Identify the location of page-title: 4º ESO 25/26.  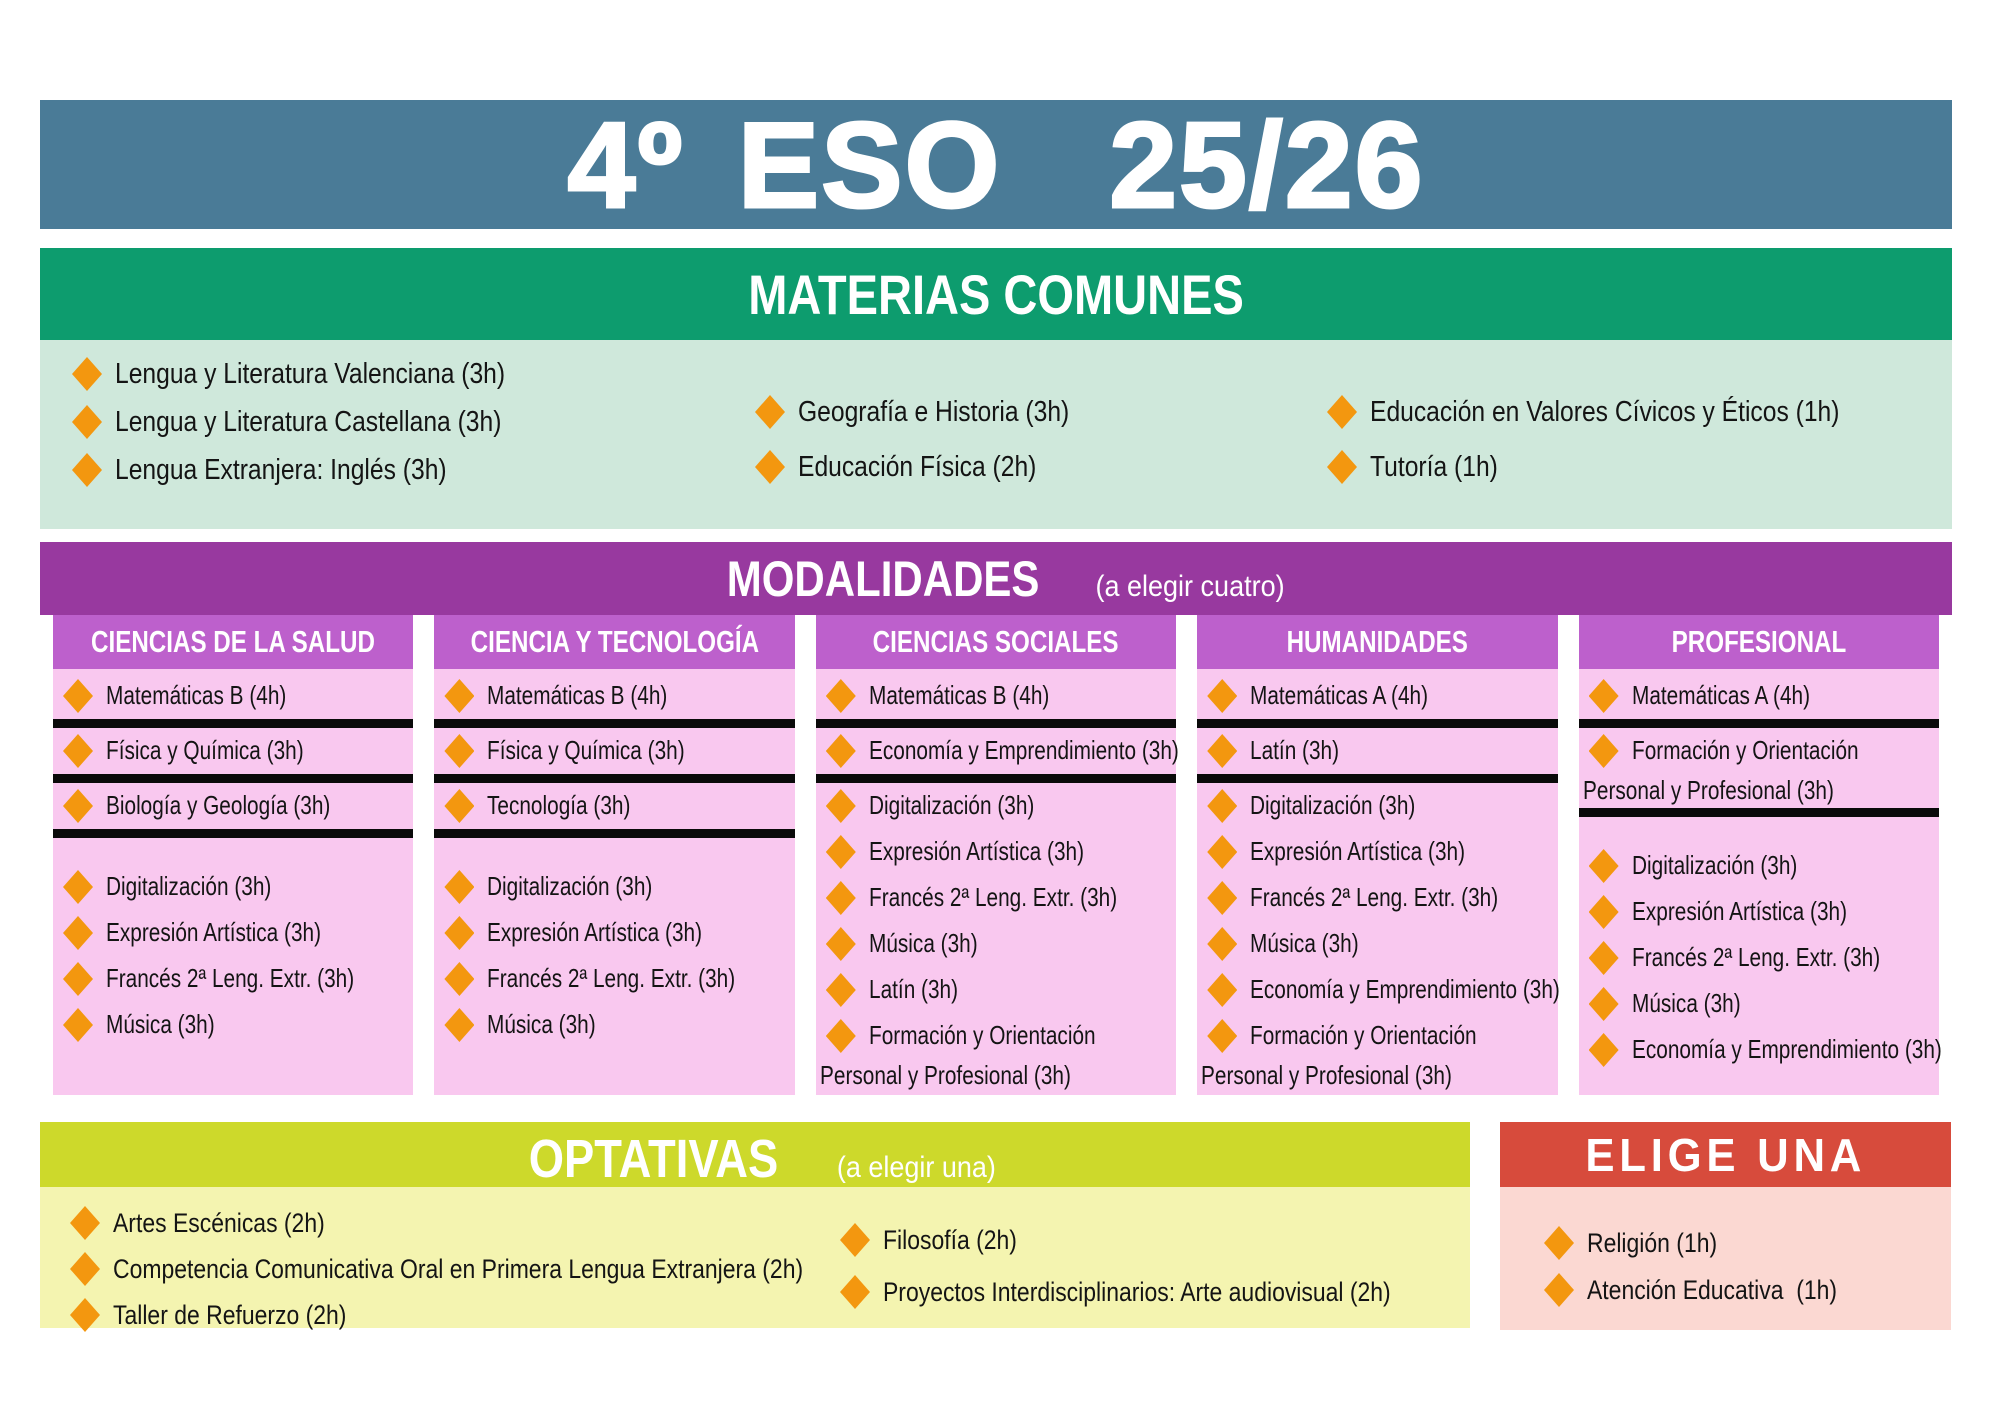
(995, 164).